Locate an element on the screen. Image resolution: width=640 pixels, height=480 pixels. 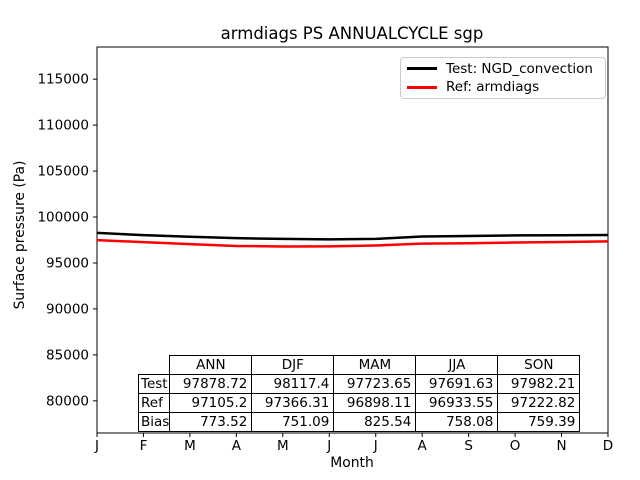
table-col-header: DJF is located at coordinates (293, 365).